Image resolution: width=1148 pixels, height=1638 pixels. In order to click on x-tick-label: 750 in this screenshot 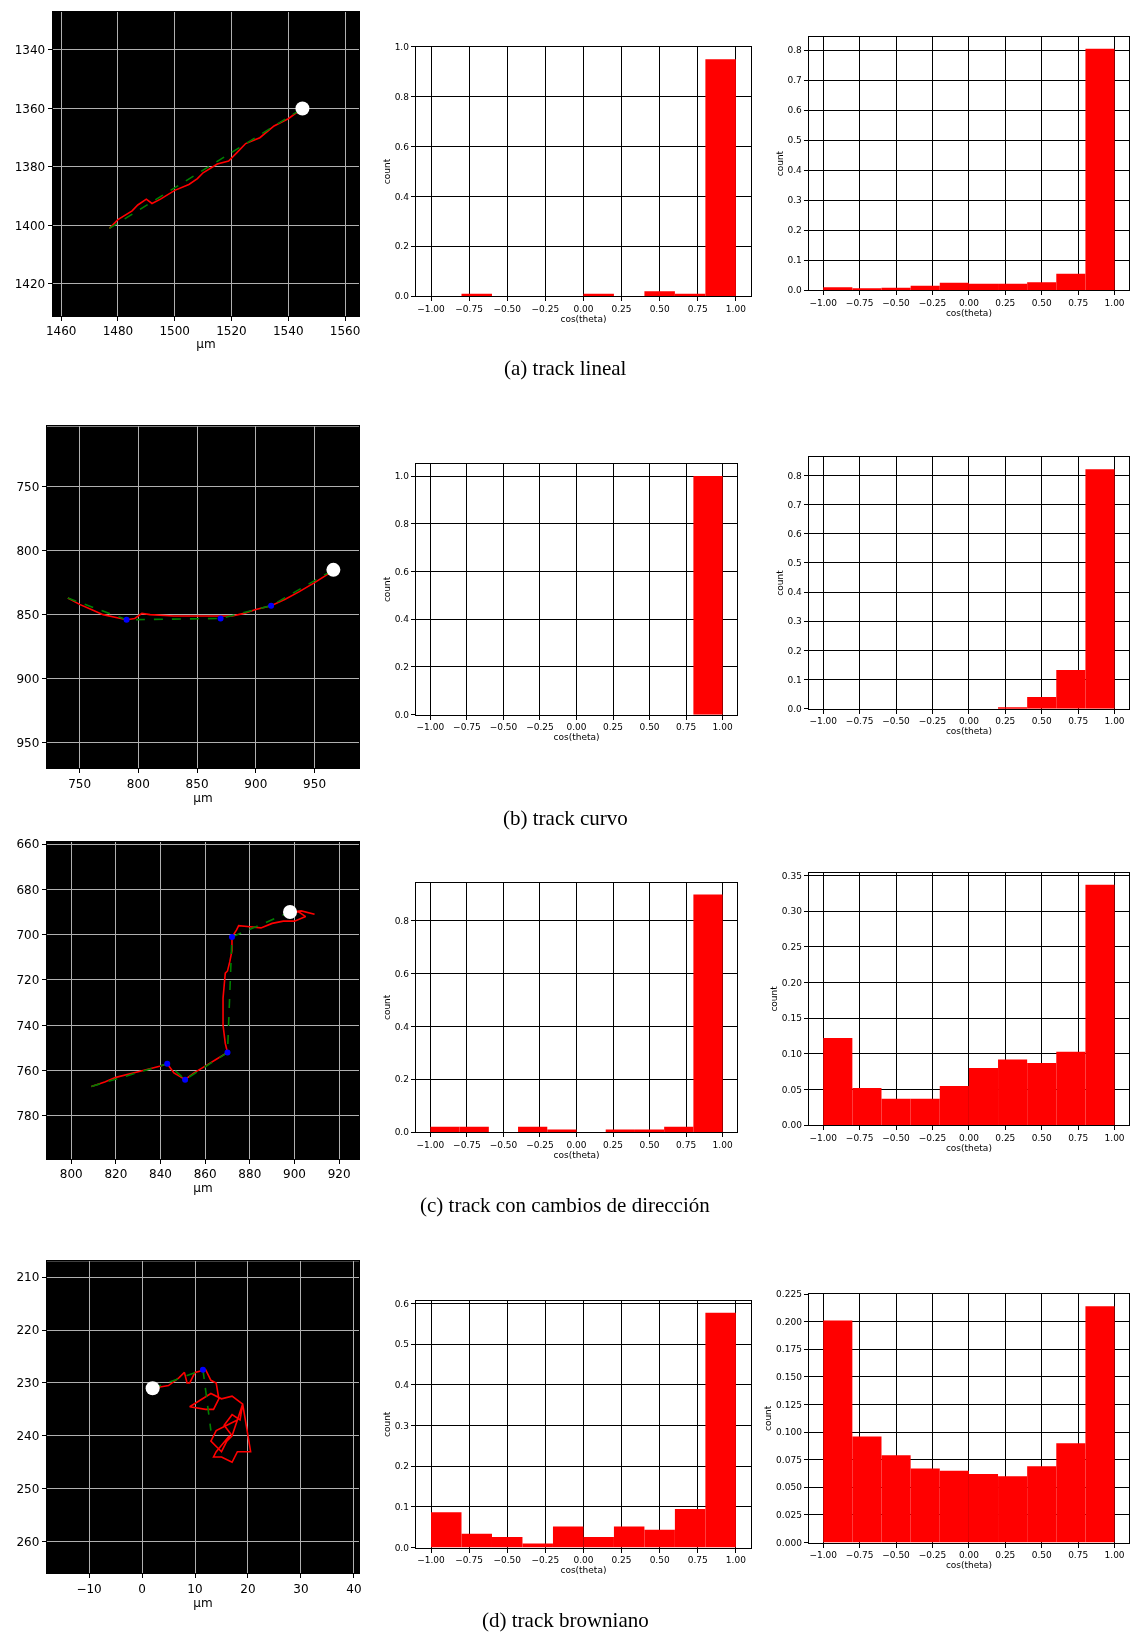, I will do `click(80, 783)`.